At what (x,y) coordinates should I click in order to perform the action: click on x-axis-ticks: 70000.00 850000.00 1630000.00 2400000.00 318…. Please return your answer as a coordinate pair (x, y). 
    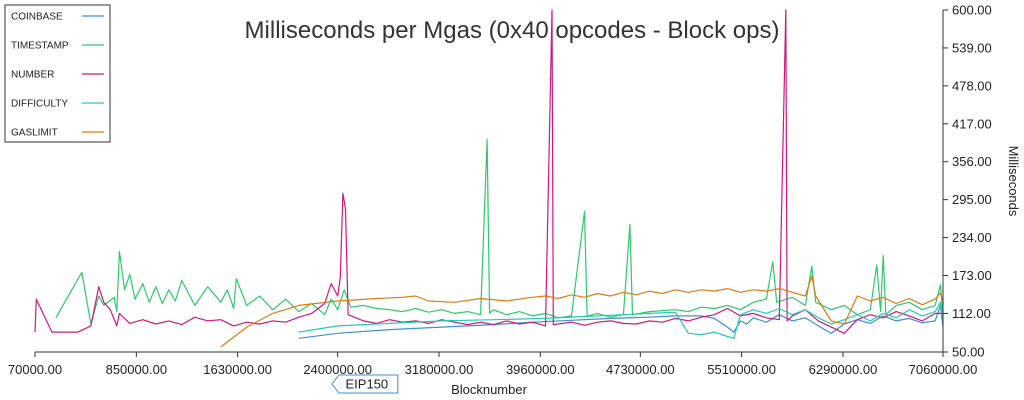
    Looking at the image, I should click on (492, 364).